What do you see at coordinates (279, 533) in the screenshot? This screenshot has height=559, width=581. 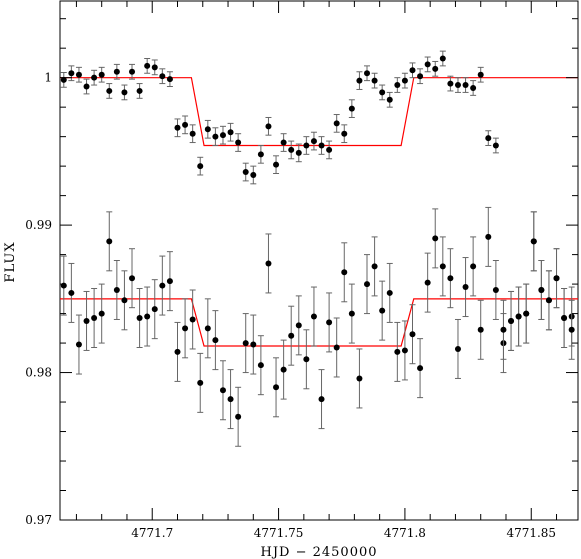 I see `x-tick-label: 4771.75` at bounding box center [279, 533].